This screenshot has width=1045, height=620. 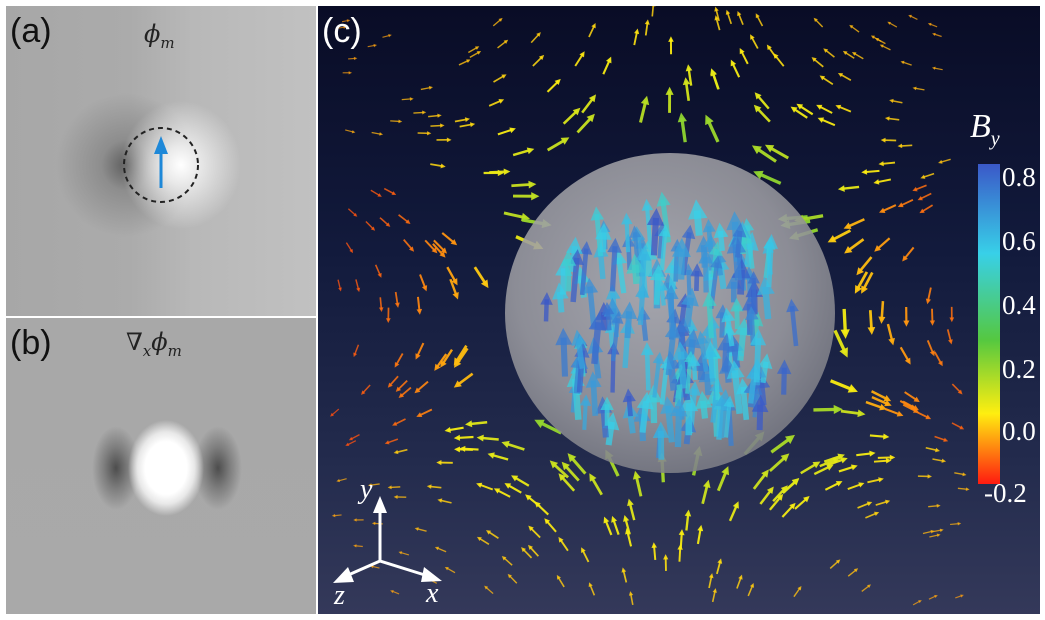 What do you see at coordinates (380, 504) in the screenshot?
I see `y-axis-head` at bounding box center [380, 504].